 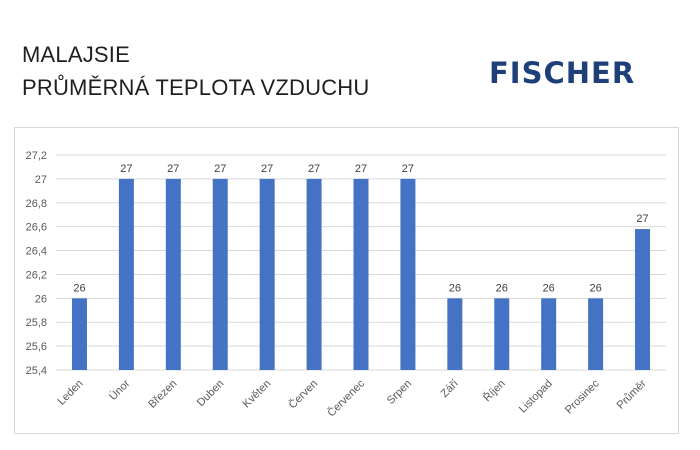 I want to click on x-category-label: Květen, so click(x=257, y=394).